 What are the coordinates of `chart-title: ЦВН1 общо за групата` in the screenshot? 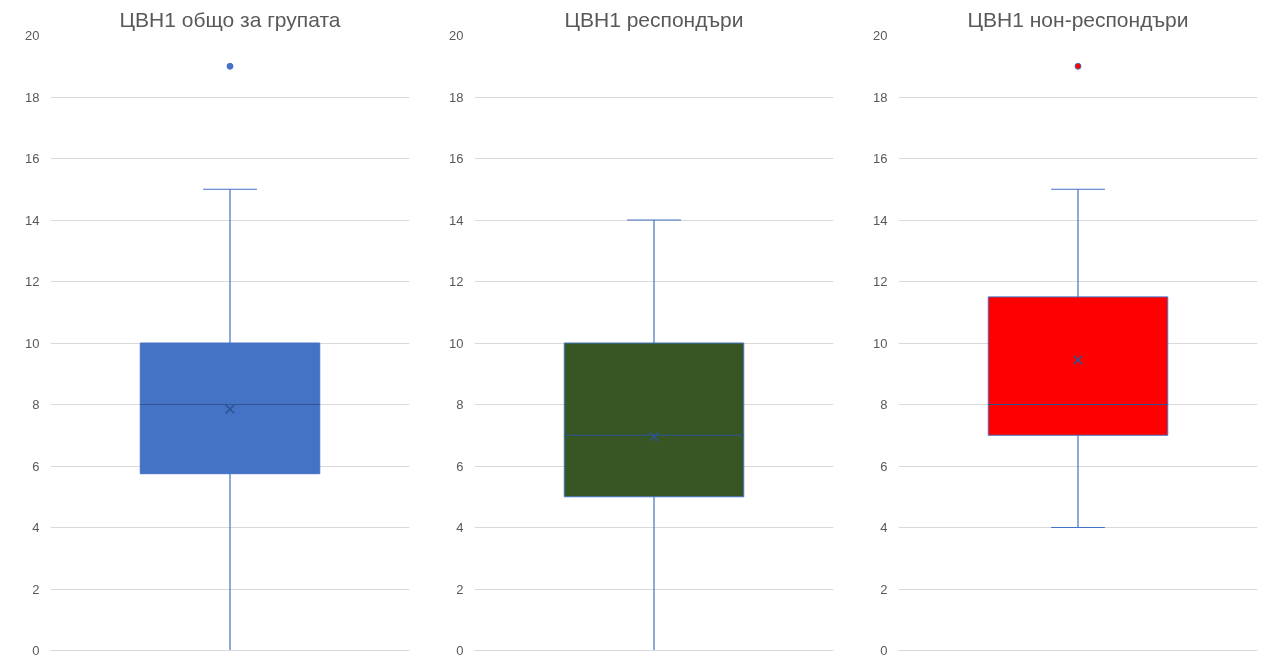 It's located at (230, 19).